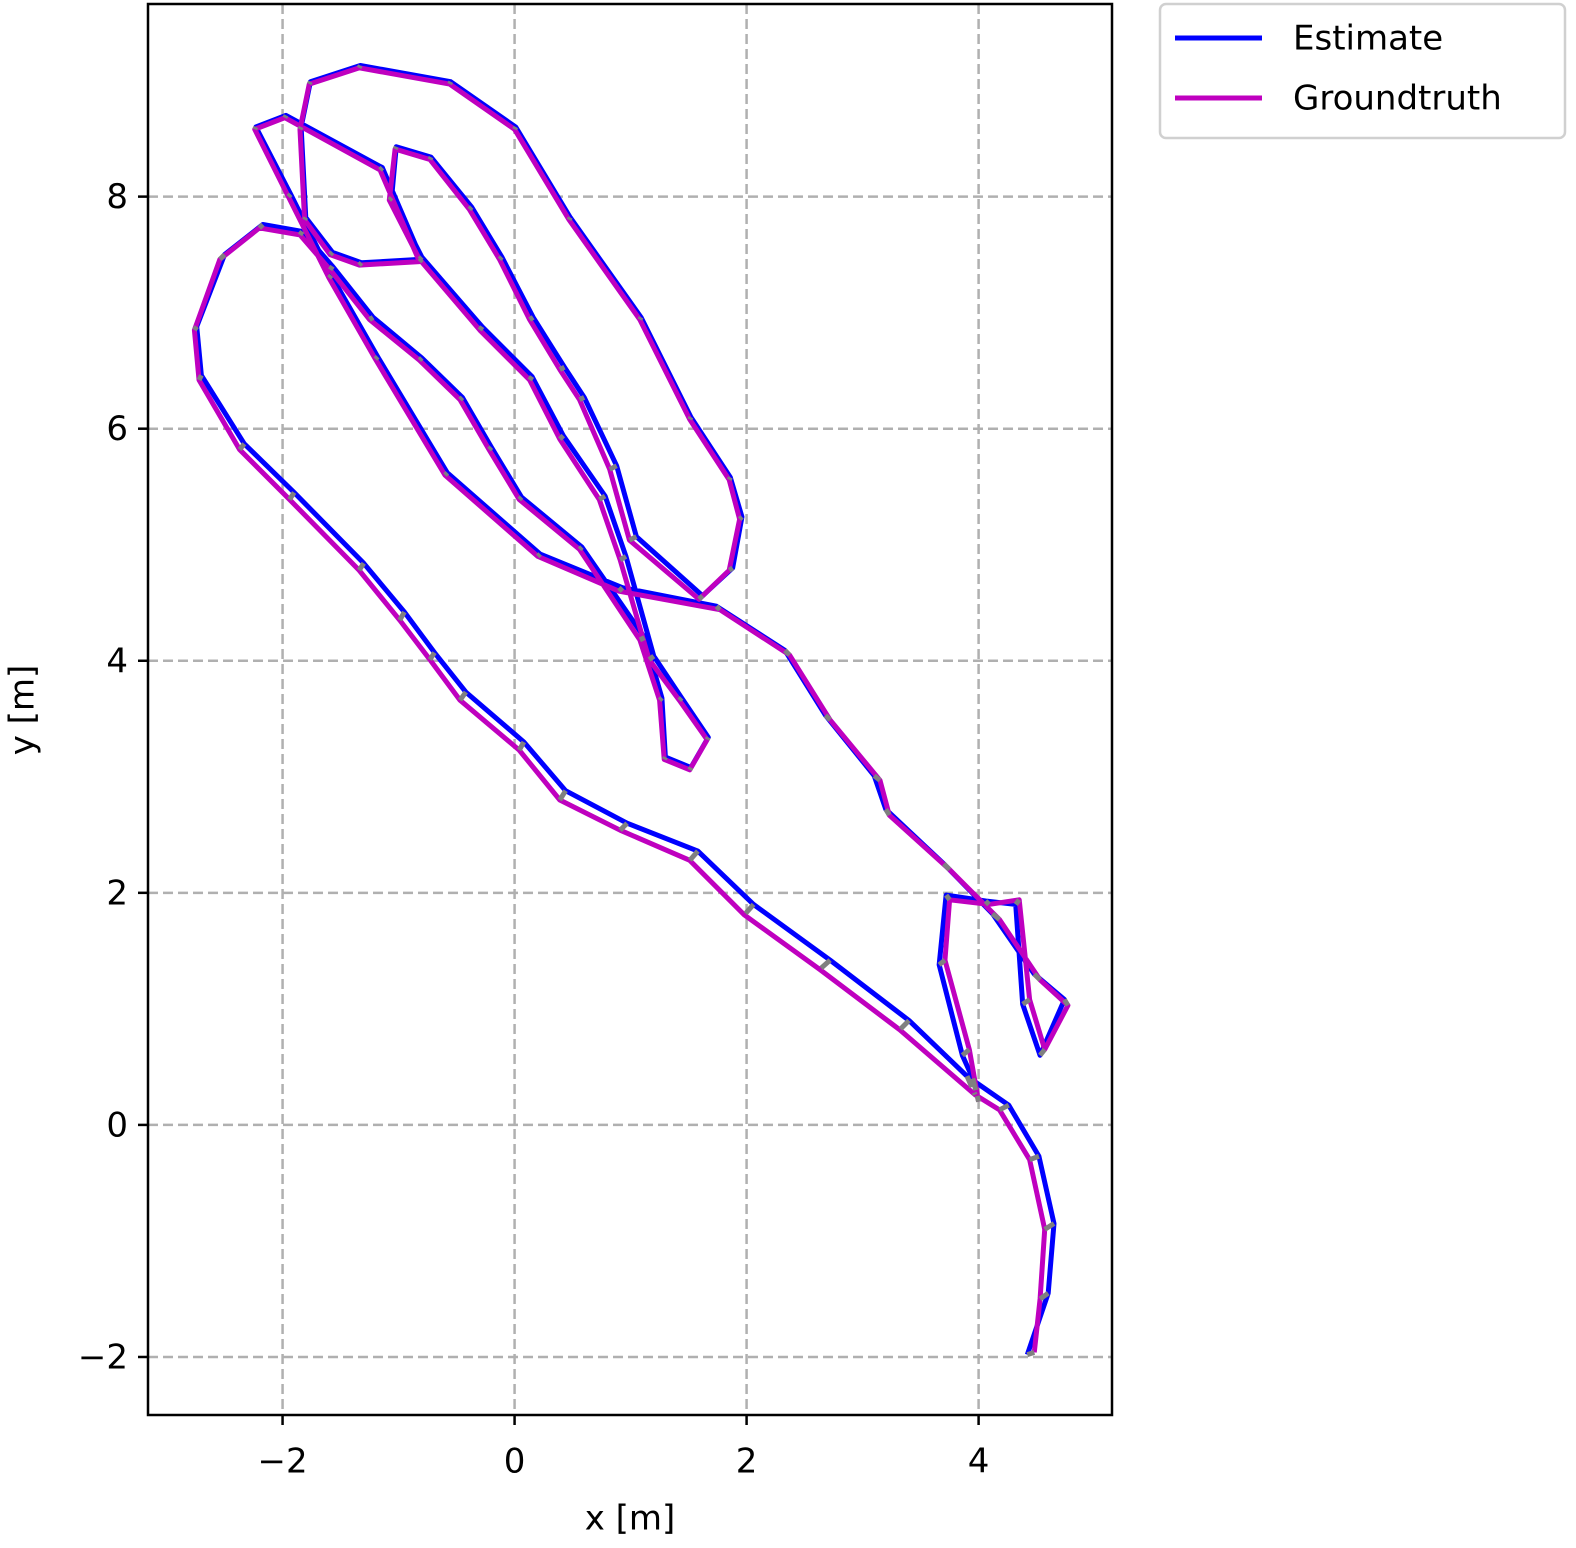 The width and height of the screenshot is (1576, 1548). Describe the element at coordinates (117, 1125) in the screenshot. I see `y-tick-label: 0` at that location.